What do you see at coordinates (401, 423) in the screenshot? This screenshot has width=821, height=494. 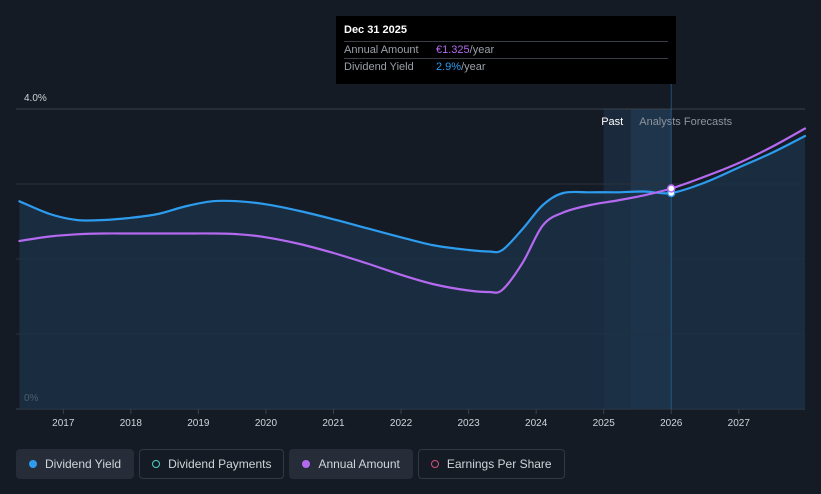 I see `x-tick-label: 2022` at bounding box center [401, 423].